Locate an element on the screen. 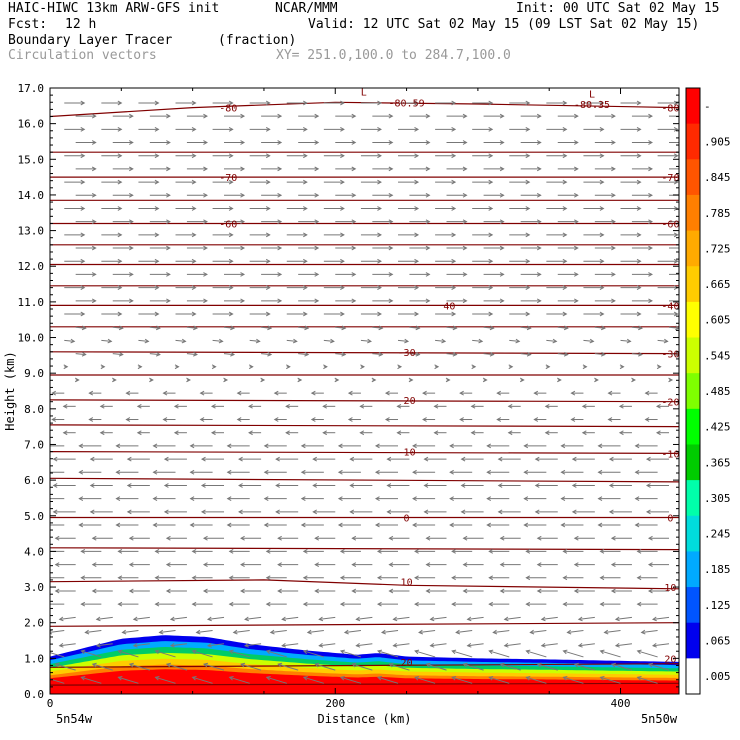  contour-label: 10 is located at coordinates (670, 588).